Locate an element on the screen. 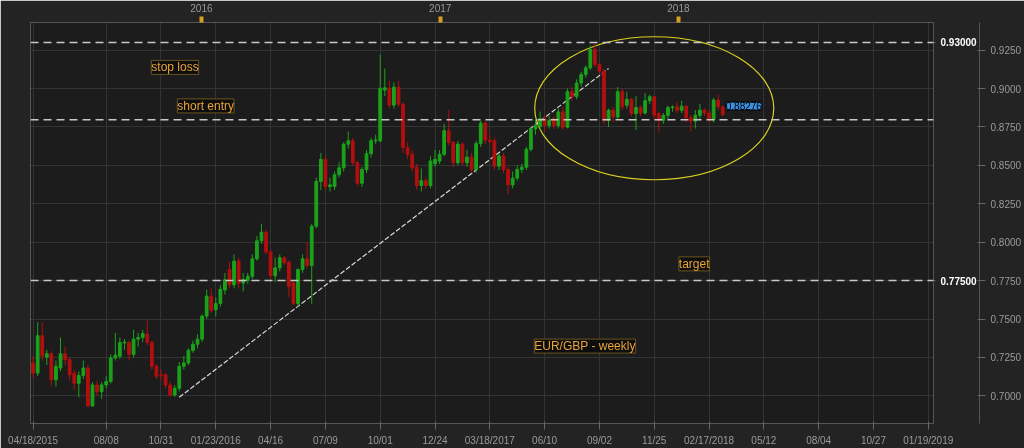 This screenshot has height=448, width=1024. y-tick-label: 0.8250 is located at coordinates (1006, 204).